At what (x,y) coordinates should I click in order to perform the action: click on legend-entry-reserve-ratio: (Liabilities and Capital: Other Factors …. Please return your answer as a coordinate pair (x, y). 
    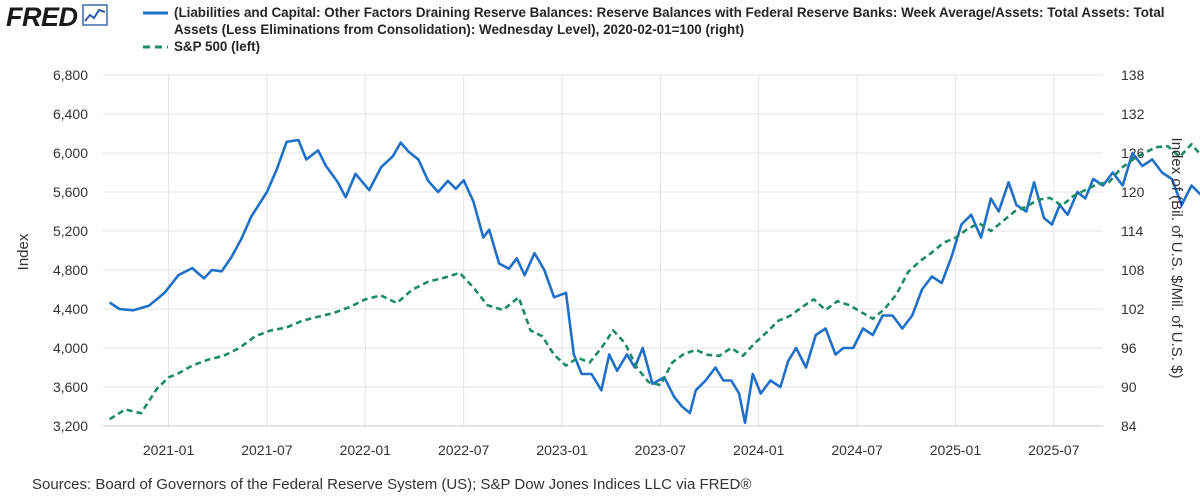
    Looking at the image, I should click on (668, 21).